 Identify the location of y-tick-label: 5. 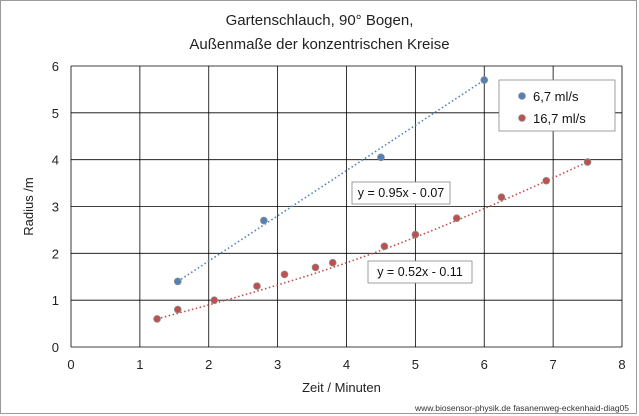
(55, 113).